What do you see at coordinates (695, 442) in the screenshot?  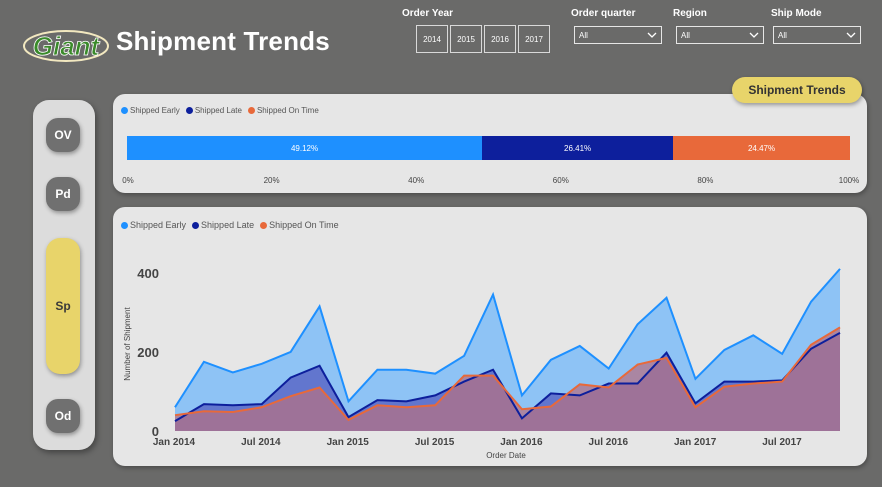 I see `x-tick-label: Jan 2017` at bounding box center [695, 442].